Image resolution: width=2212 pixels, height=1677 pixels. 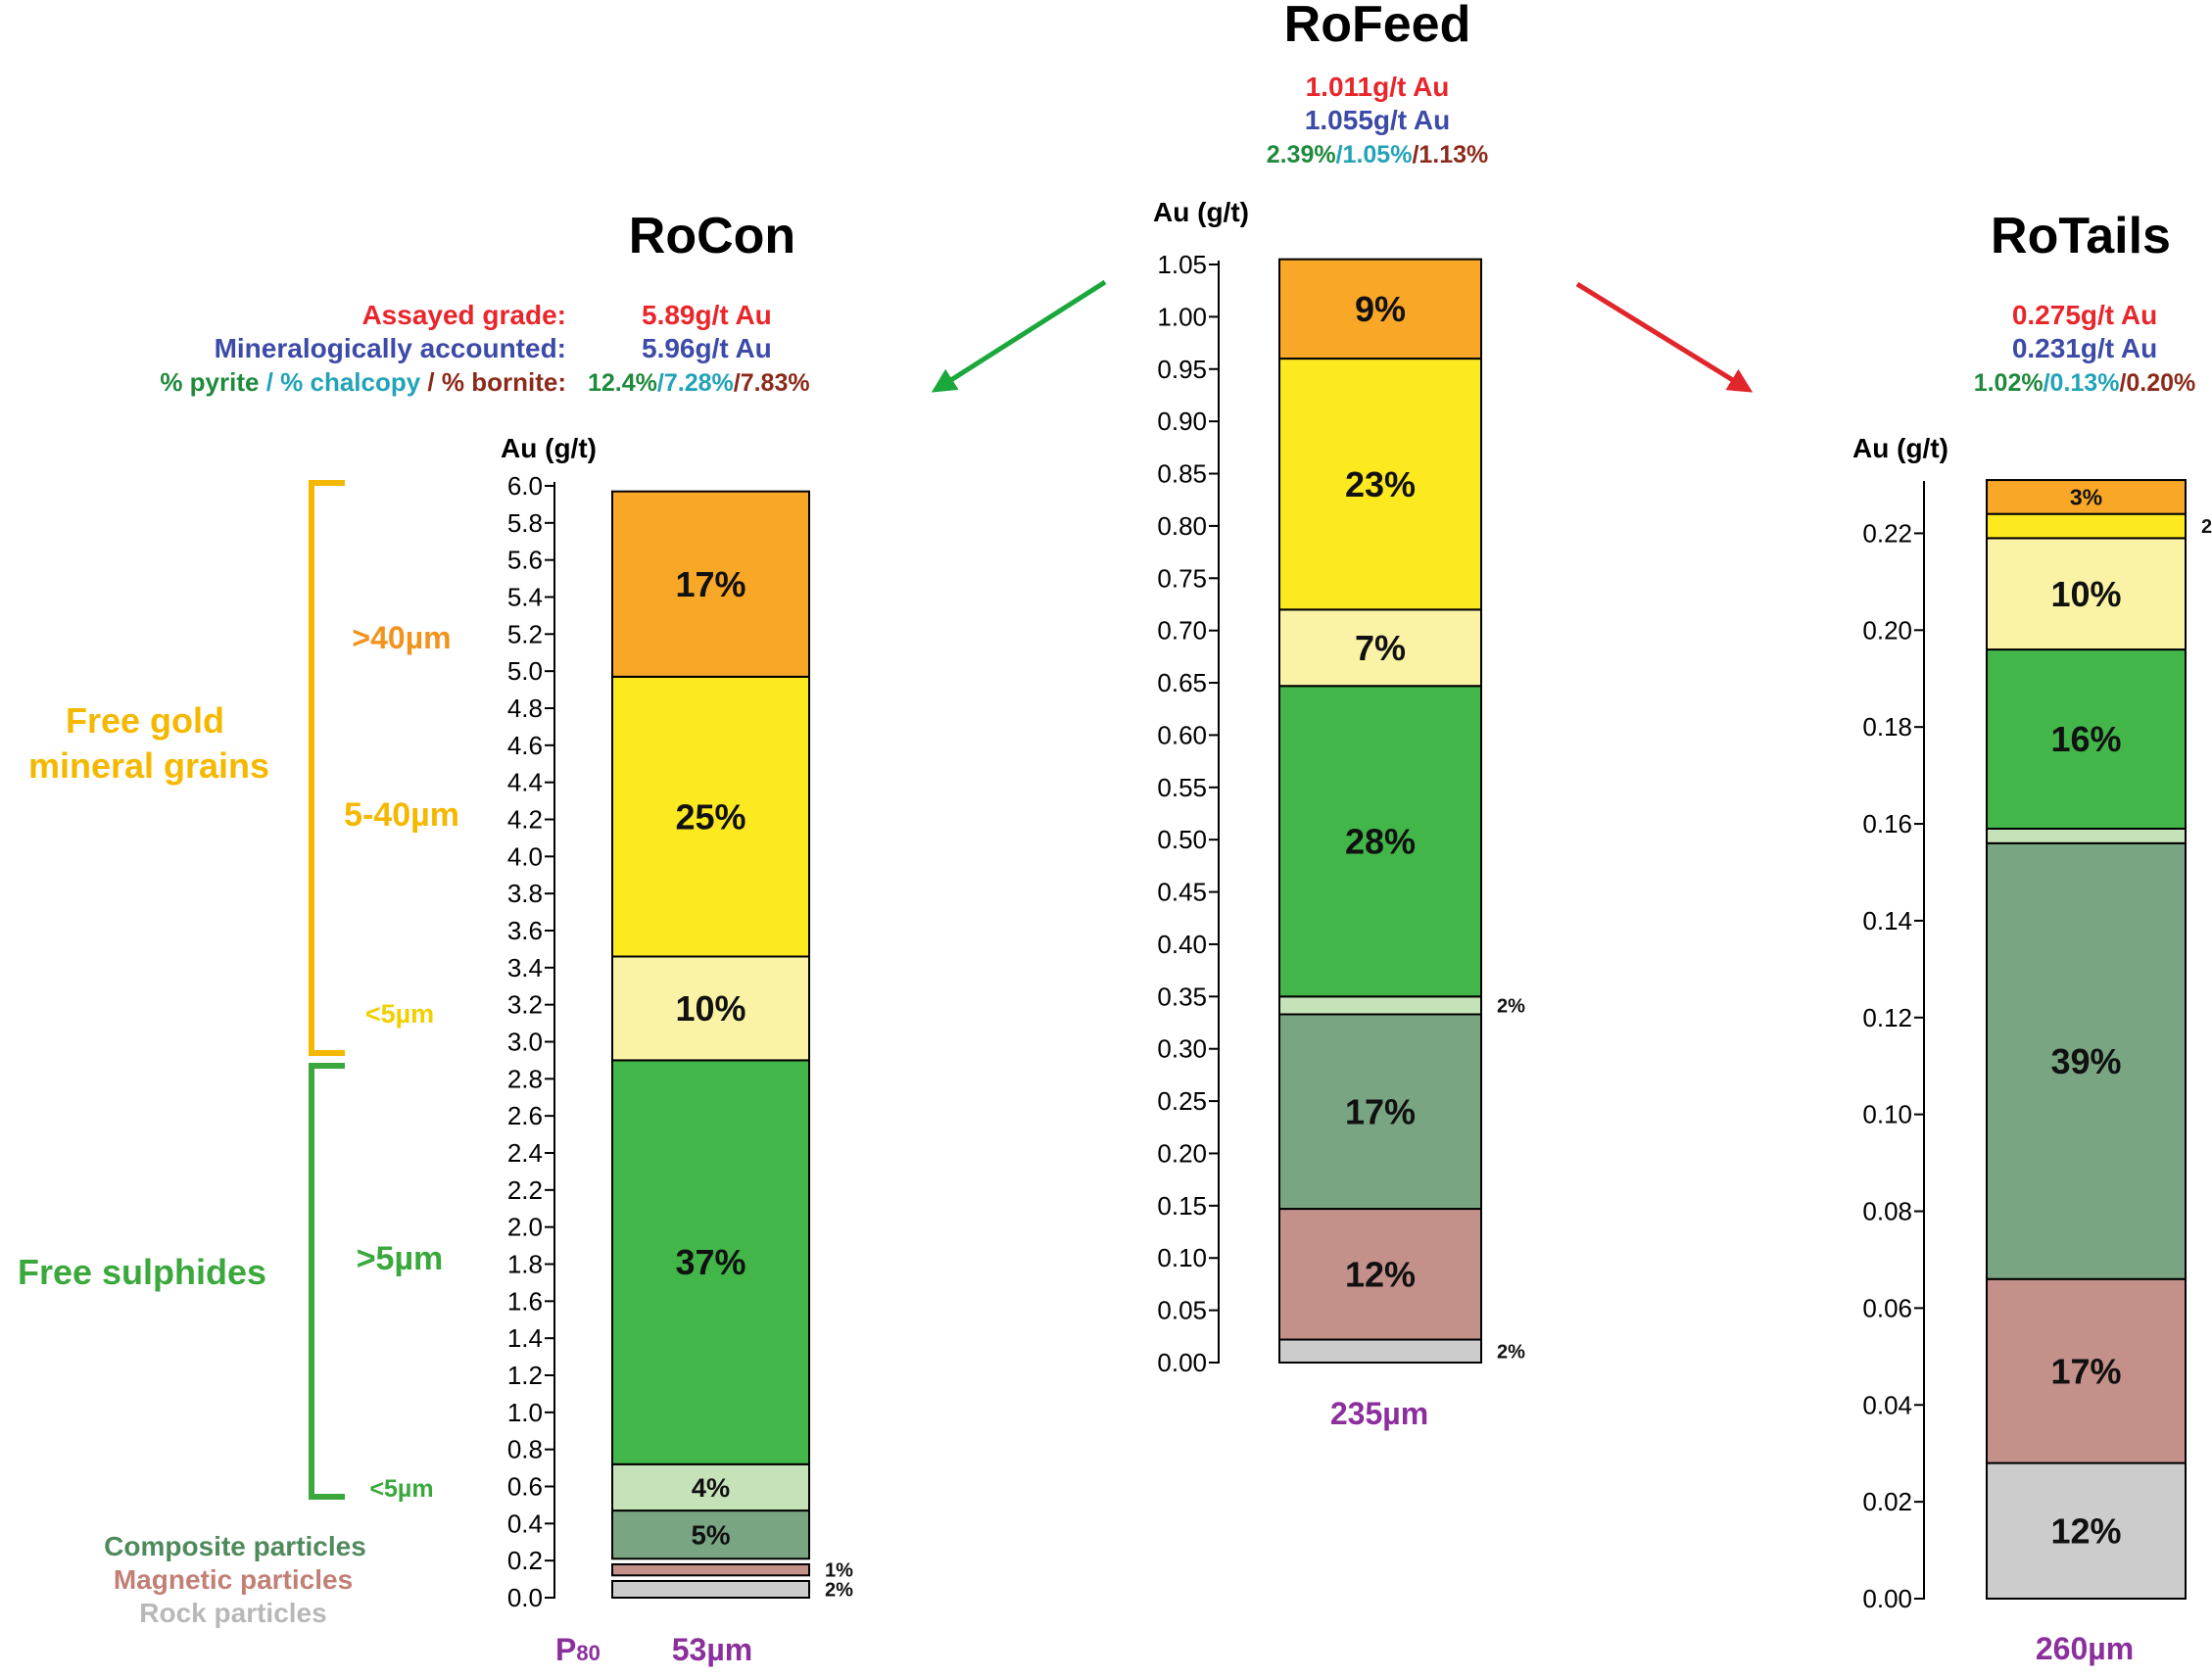 I want to click on rocon-segment-free-sulphides-5-m, so click(x=710, y=1262).